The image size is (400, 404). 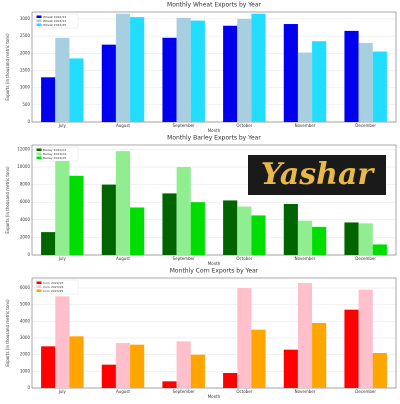 What do you see at coordinates (214, 271) in the screenshot?
I see `chart-title: Monthly Corn Exports by Year` at bounding box center [214, 271].